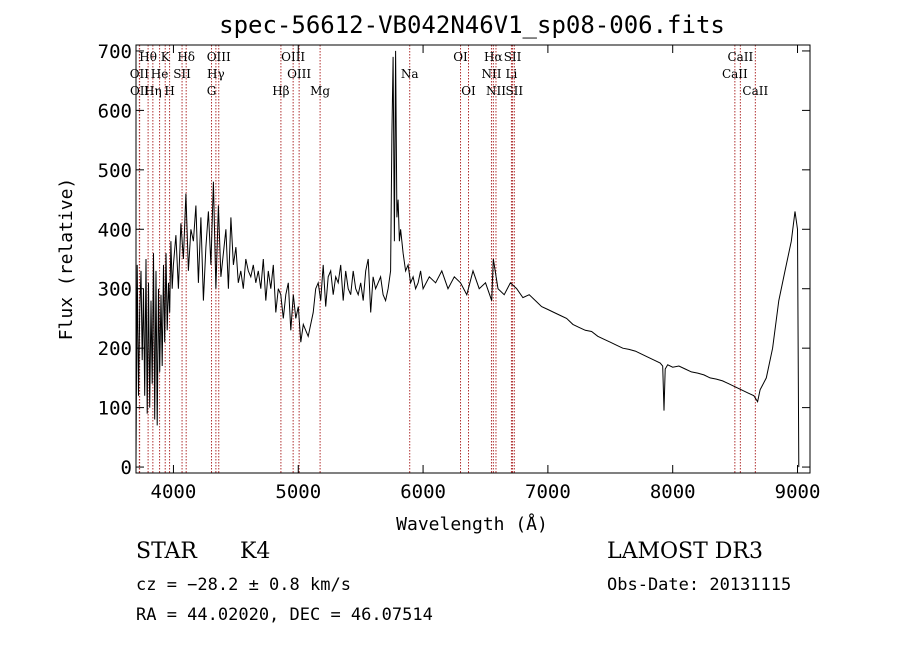 The height and width of the screenshot is (649, 900). I want to click on emission-line-label: K, so click(166, 57).